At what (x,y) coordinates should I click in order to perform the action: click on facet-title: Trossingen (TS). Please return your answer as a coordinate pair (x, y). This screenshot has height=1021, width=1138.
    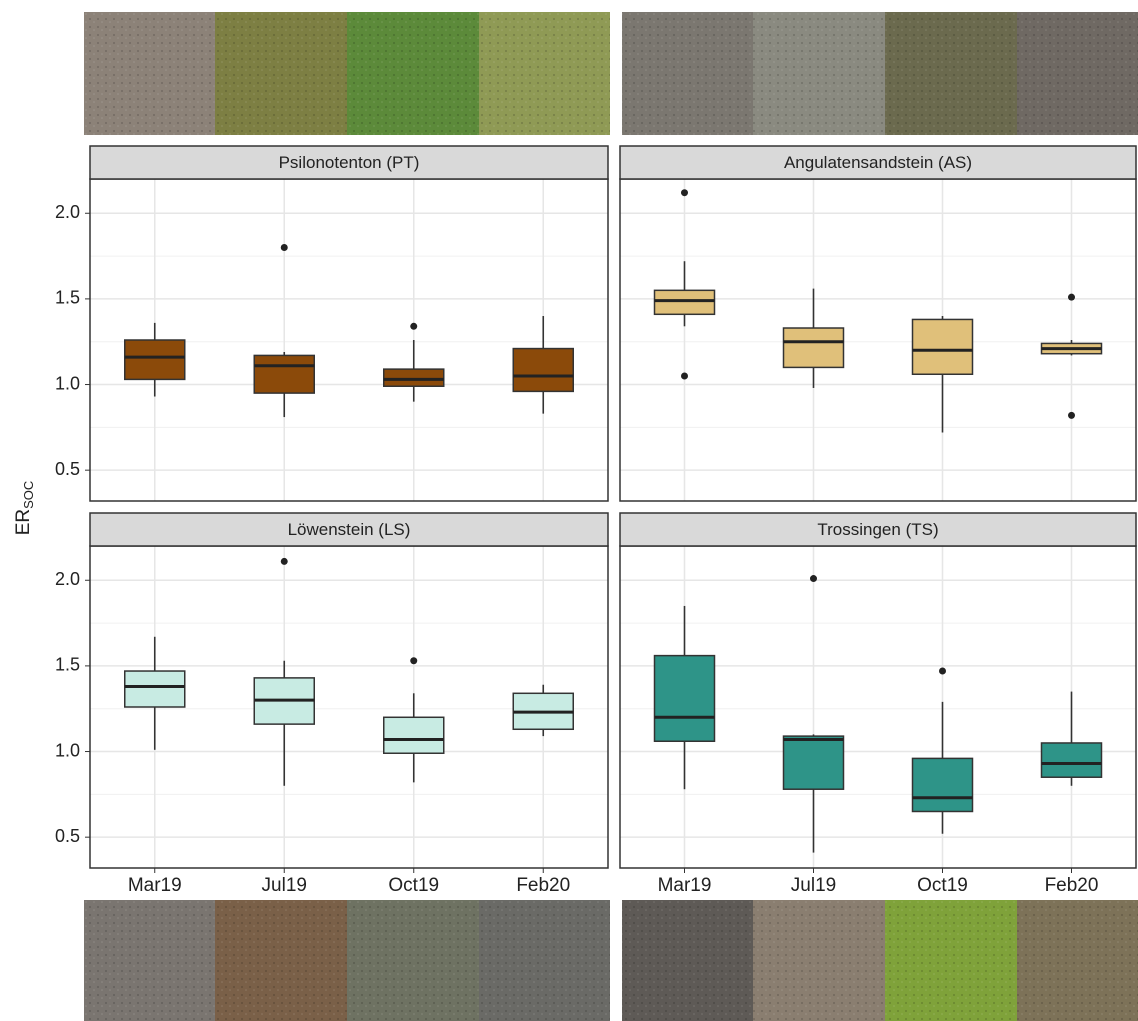
    Looking at the image, I should click on (877, 529).